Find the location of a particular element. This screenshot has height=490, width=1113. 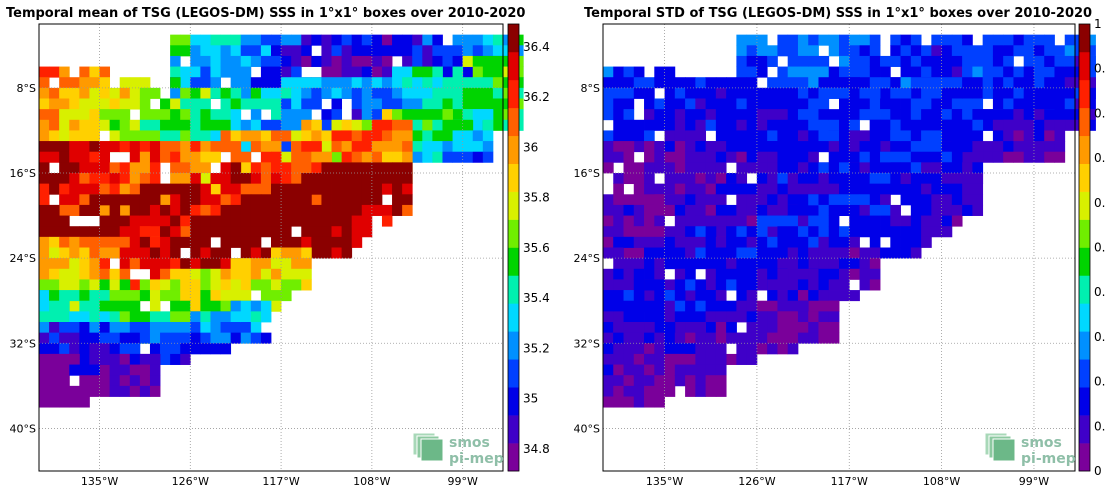

colorbar-tick-label: 35.6 is located at coordinates (536, 248).